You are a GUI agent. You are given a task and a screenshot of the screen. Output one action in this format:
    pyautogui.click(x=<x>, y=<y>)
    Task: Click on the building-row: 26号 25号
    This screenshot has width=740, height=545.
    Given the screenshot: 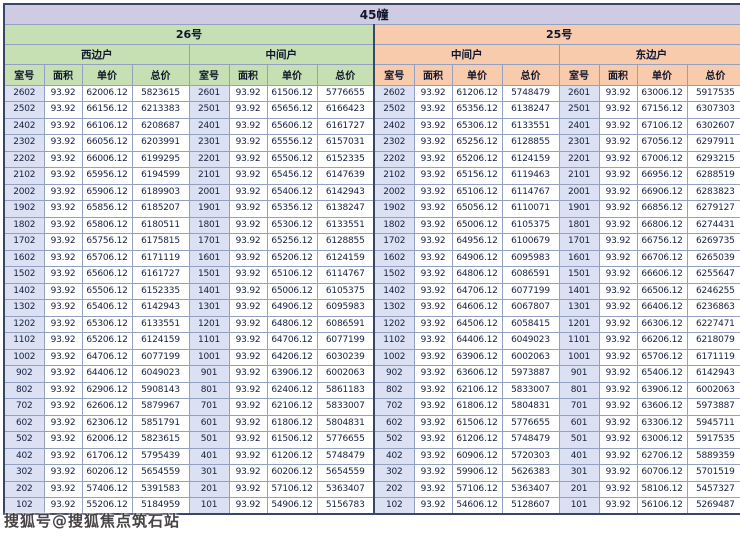 What is the action you would take?
    pyautogui.click(x=371, y=34)
    